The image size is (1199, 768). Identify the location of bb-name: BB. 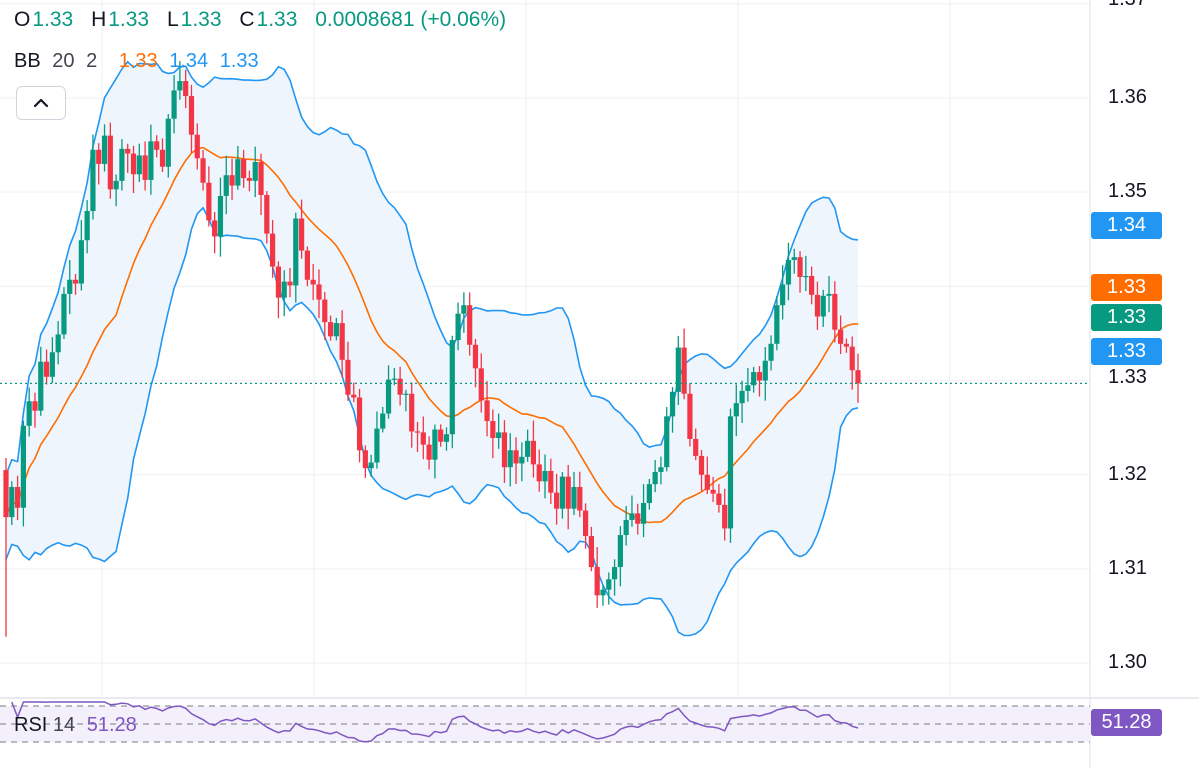
(27, 61).